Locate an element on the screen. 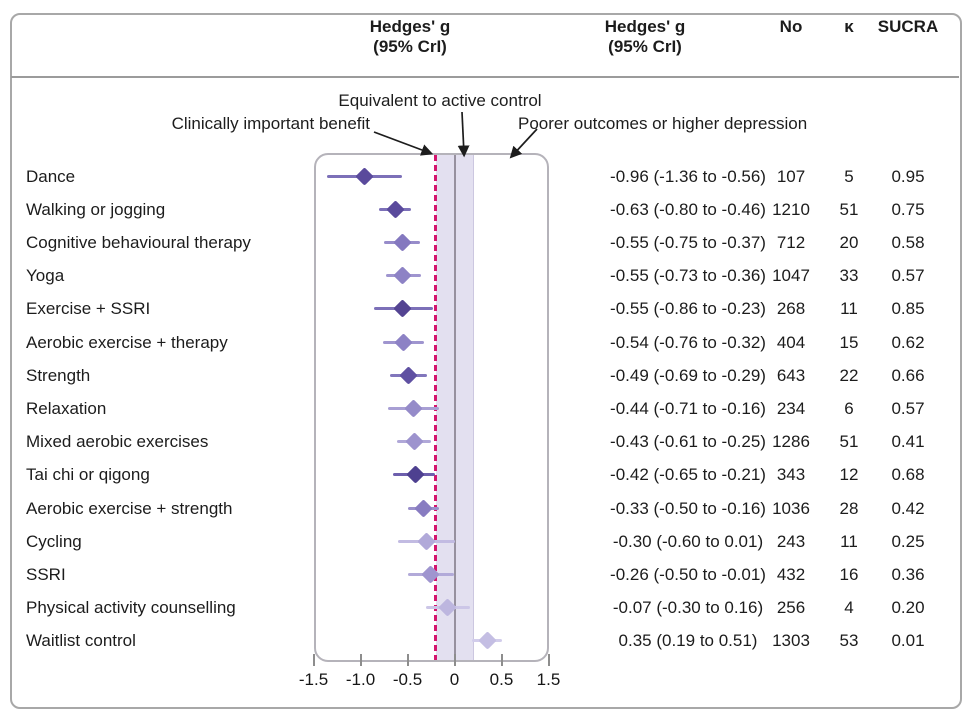  k-value-8: 51 is located at coordinates (849, 442).